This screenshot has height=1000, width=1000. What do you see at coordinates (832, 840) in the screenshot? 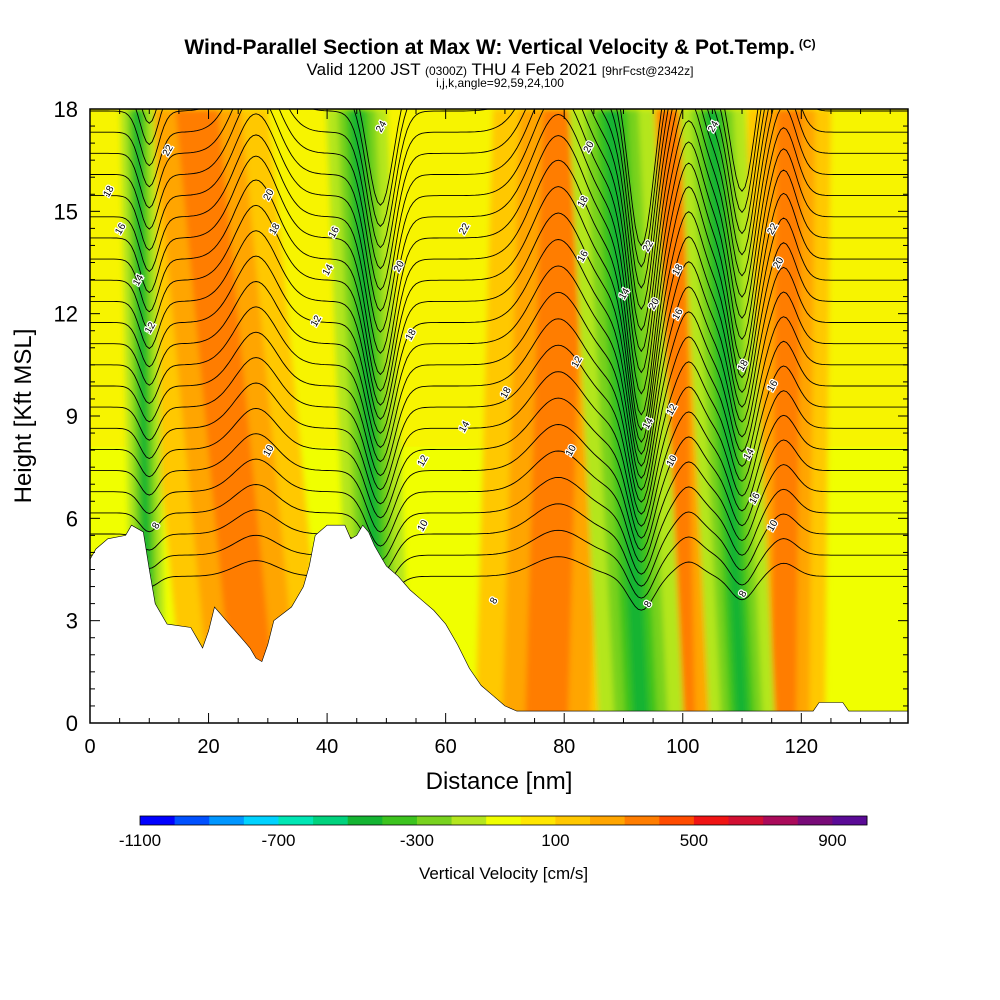
I see `colorbar-tick-label: 900` at bounding box center [832, 840].